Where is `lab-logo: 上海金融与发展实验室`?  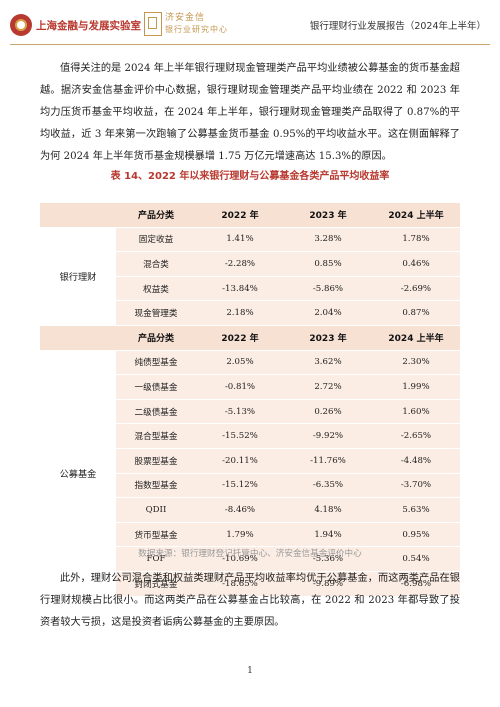
lab-logo: 上海金融与发展实验室 is located at coordinates (75, 25).